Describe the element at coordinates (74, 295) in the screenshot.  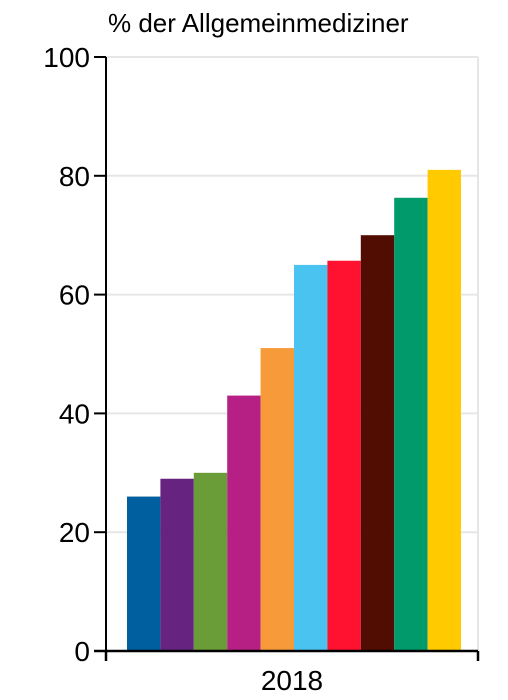
I see `y-tick-label: 60` at that location.